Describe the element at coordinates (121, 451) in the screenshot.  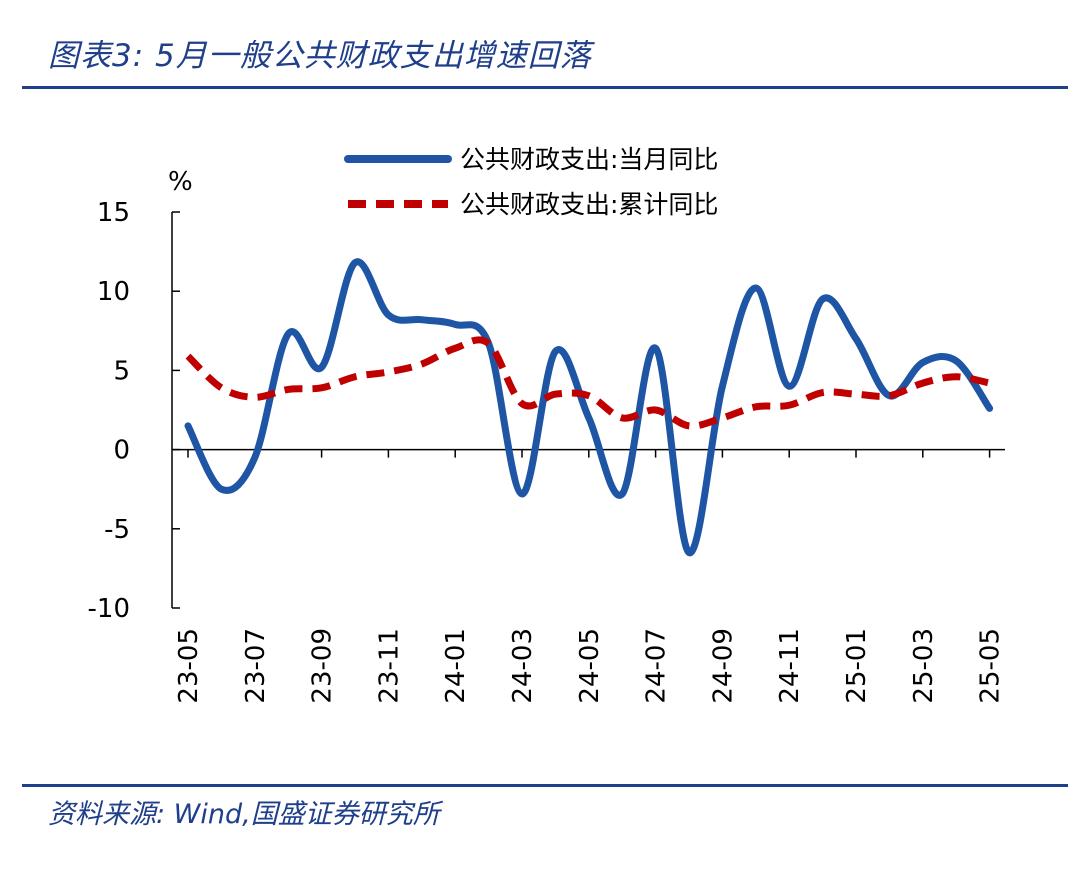
I see `y-tick-label: 0` at that location.